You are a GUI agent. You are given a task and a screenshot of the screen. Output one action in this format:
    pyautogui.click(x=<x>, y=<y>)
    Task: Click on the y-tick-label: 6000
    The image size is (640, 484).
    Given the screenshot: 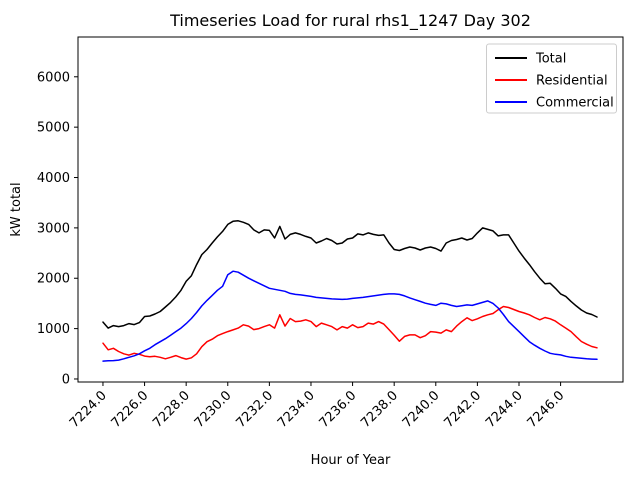 What is the action you would take?
    pyautogui.click(x=53, y=77)
    